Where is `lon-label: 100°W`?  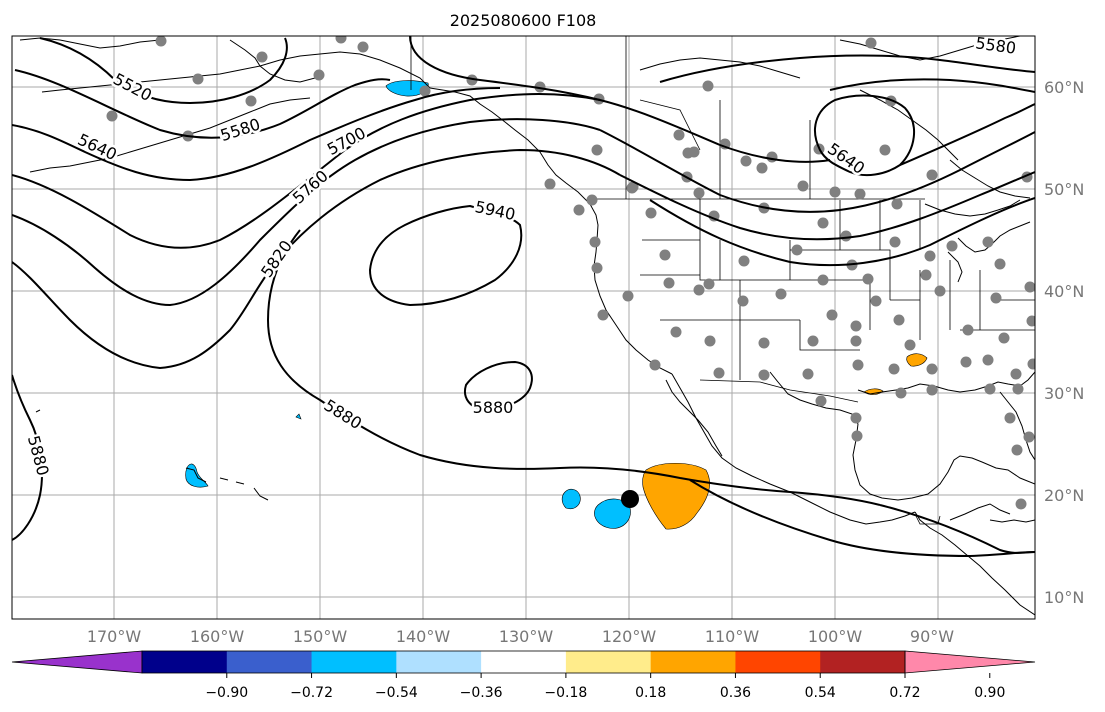
lon-label: 100°W is located at coordinates (835, 636).